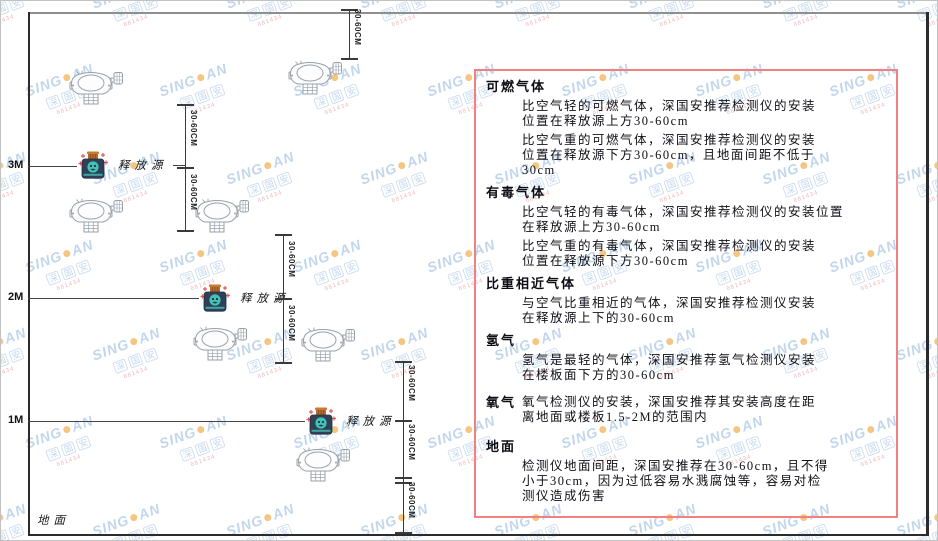 The image size is (938, 541). I want to click on section-paragraph: 氧气检测仪的安装，深国安推荐其安装高度在距 离地面或楼板1.5-2M的范围内, so click(669, 409).